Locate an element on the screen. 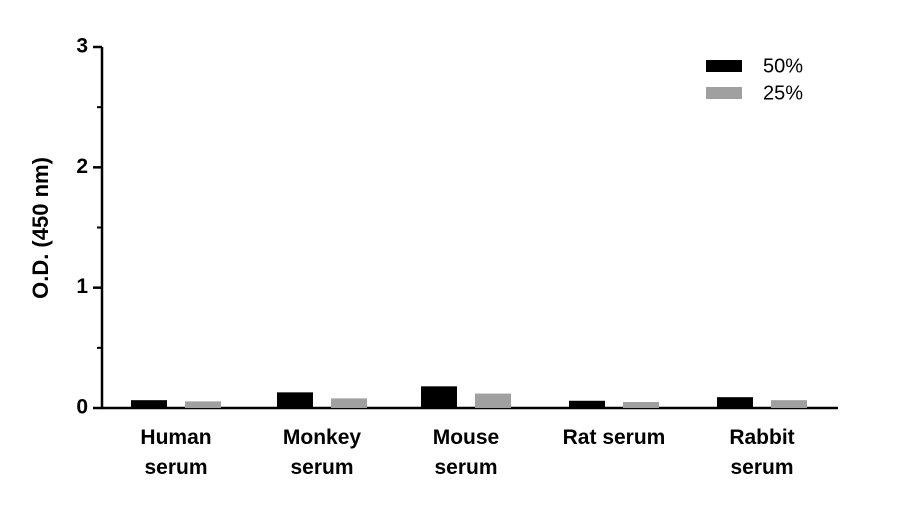  y-tick-label: 3 is located at coordinates (82, 46).